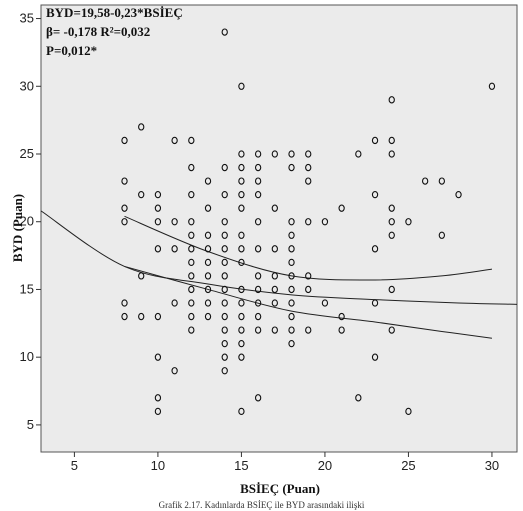 The width and height of the screenshot is (523, 511). What do you see at coordinates (27, 221) in the screenshot?
I see `y-tick-label: 20` at bounding box center [27, 221].